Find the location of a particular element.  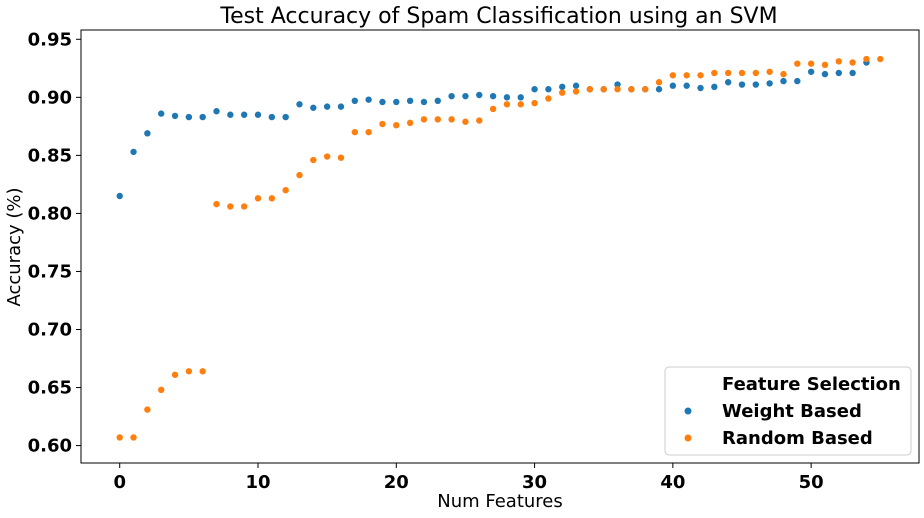

y-tick-label: 0.85 is located at coordinates (50, 155).